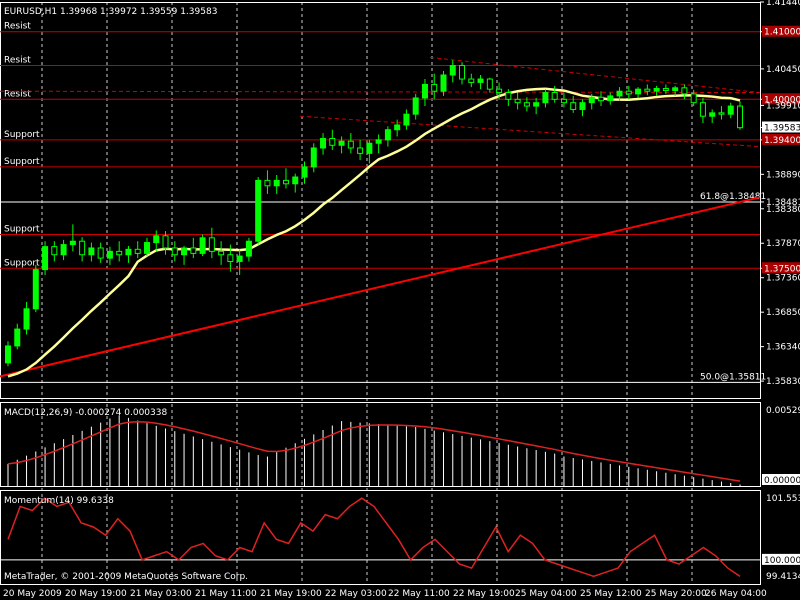 This screenshot has width=800, height=600. What do you see at coordinates (783, 382) in the screenshot?
I see `price-axis-label: 1.35830` at bounding box center [783, 382].